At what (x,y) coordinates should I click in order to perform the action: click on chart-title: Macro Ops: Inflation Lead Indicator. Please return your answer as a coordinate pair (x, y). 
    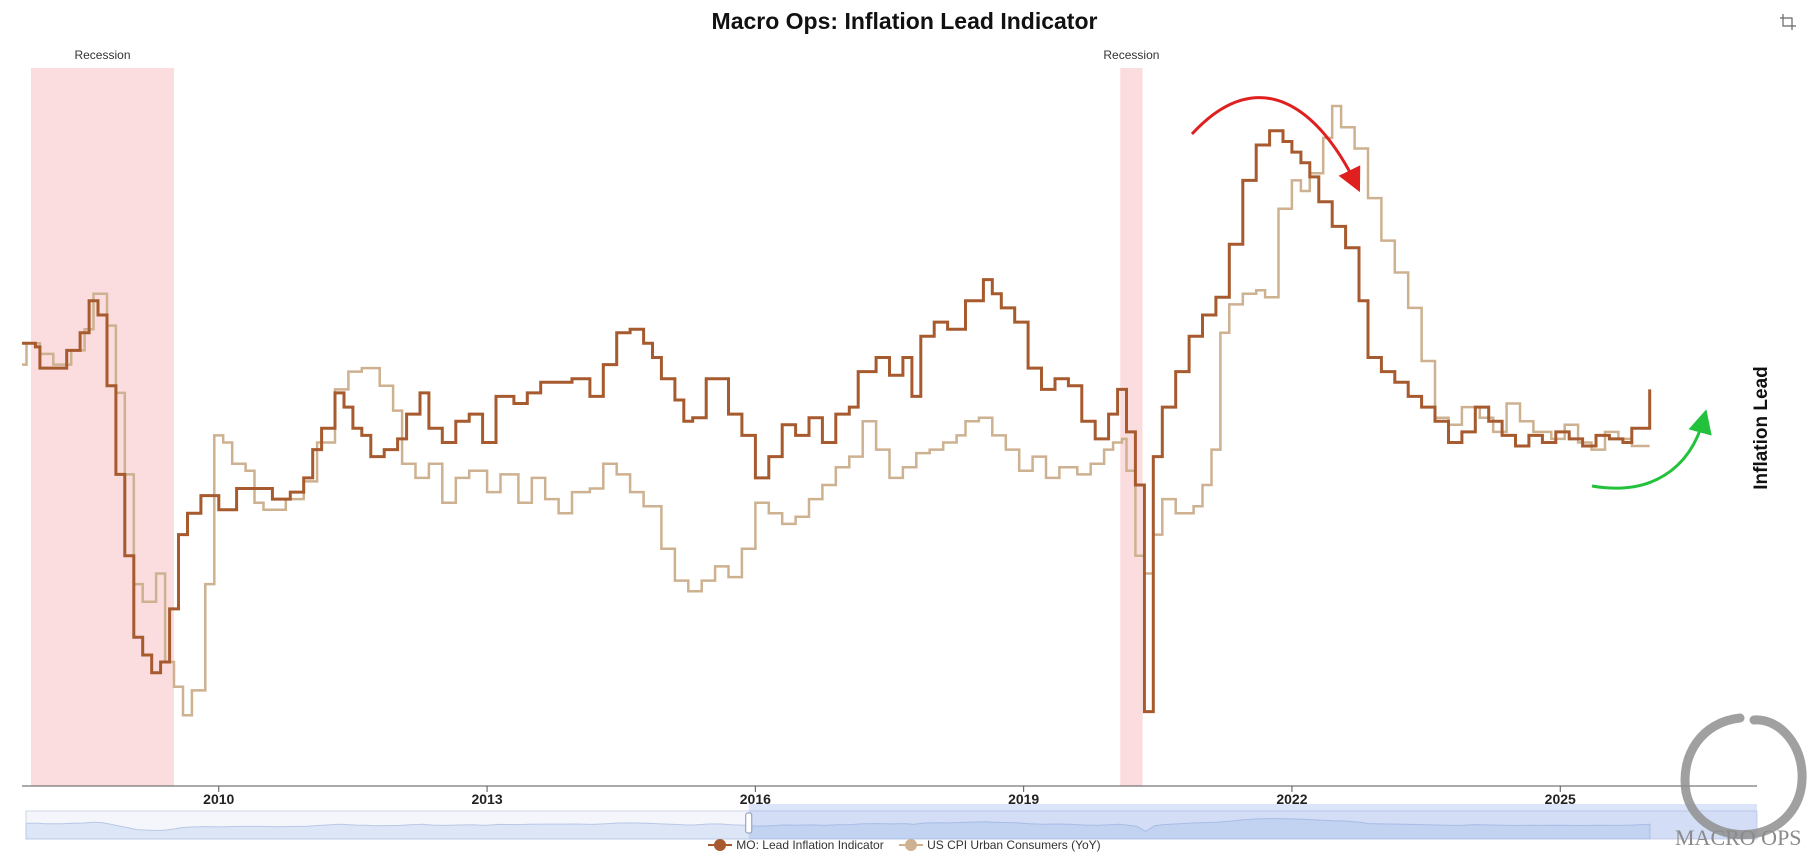
    Looking at the image, I should click on (904, 21).